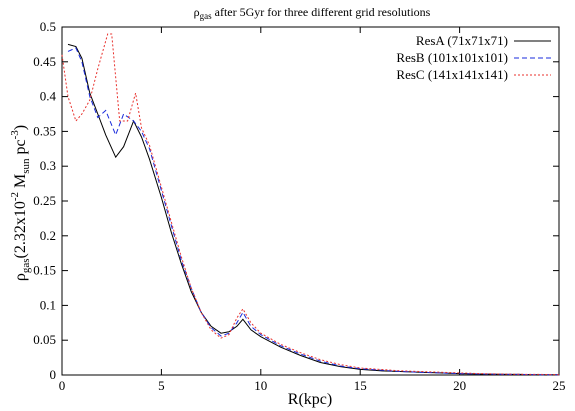 Image resolution: width=575 pixels, height=411 pixels. Describe the element at coordinates (44, 130) in the screenshot. I see `y-tick-label: 0.35` at that location.